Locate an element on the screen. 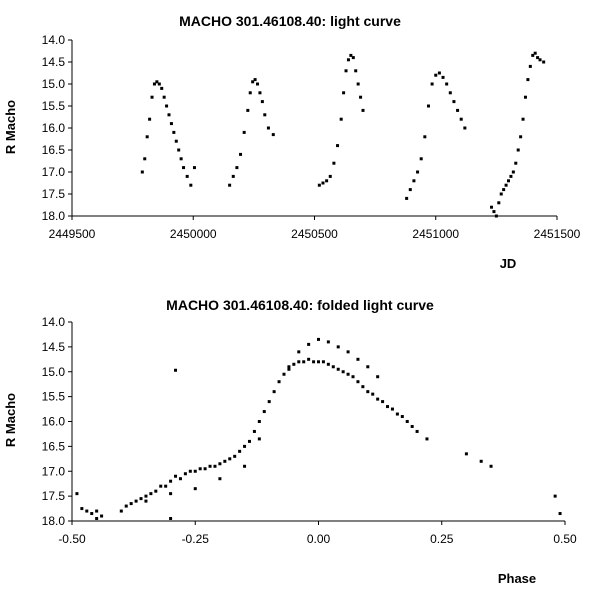 The height and width of the screenshot is (600, 600). x-tick-label: 0.00 is located at coordinates (319, 539).